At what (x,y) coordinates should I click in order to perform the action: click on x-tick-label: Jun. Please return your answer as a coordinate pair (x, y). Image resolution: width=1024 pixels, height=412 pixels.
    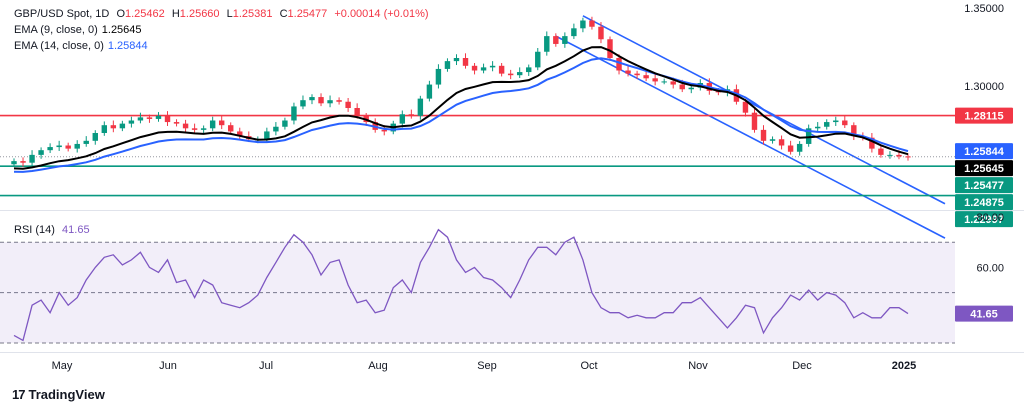
    Looking at the image, I should click on (168, 366).